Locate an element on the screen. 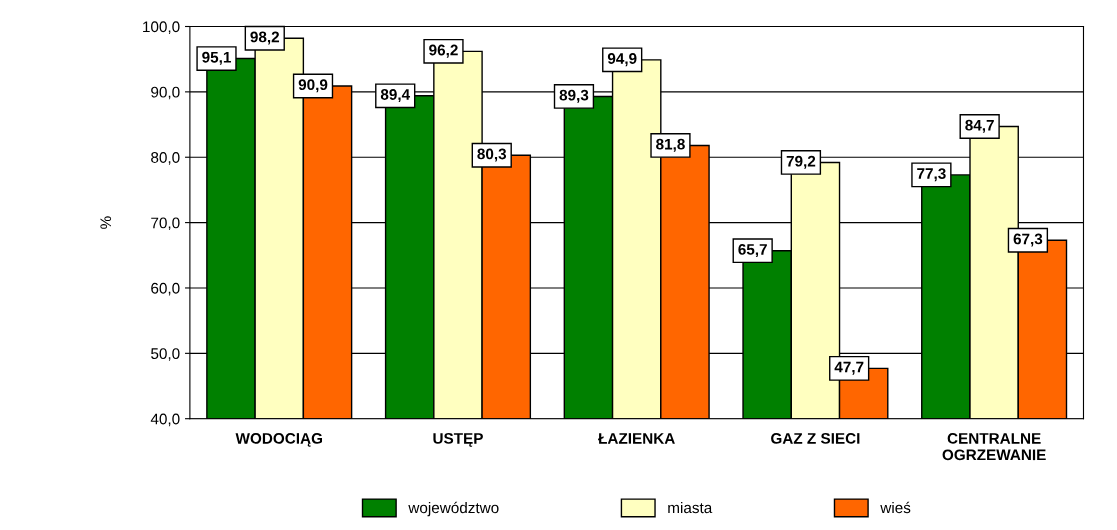 This screenshot has width=1117, height=530. data-label: 84,7 is located at coordinates (979, 126).